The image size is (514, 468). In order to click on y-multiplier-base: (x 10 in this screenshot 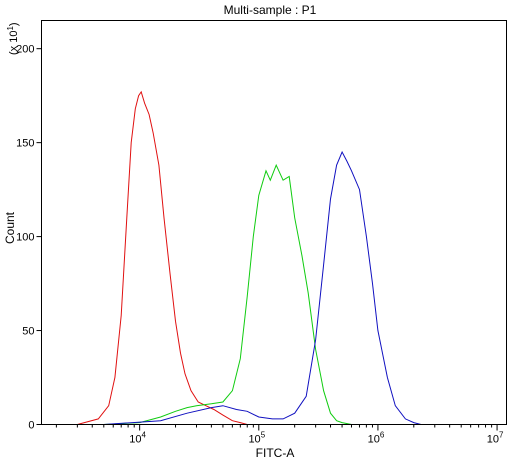, I will do `click(14, 43)`.